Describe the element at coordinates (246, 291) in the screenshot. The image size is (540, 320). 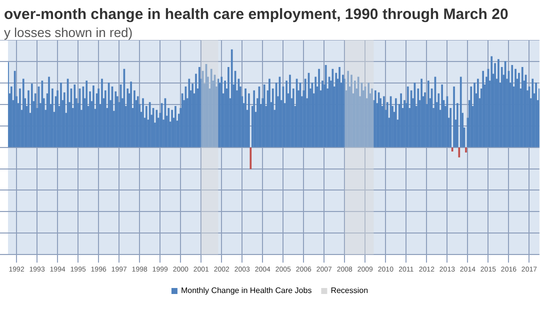
I see `legend-label: Monthly Change in Health Care Jobs` at that location.